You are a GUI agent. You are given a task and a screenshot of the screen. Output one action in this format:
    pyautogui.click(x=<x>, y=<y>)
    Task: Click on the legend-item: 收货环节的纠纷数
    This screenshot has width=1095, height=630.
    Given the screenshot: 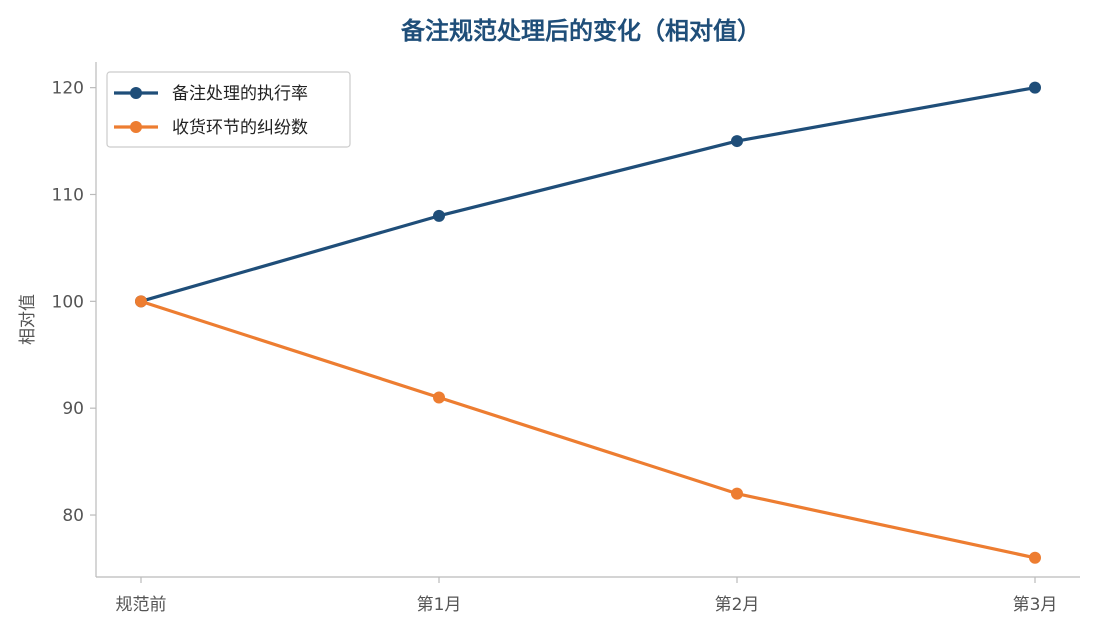 What is the action you would take?
    pyautogui.click(x=211, y=128)
    